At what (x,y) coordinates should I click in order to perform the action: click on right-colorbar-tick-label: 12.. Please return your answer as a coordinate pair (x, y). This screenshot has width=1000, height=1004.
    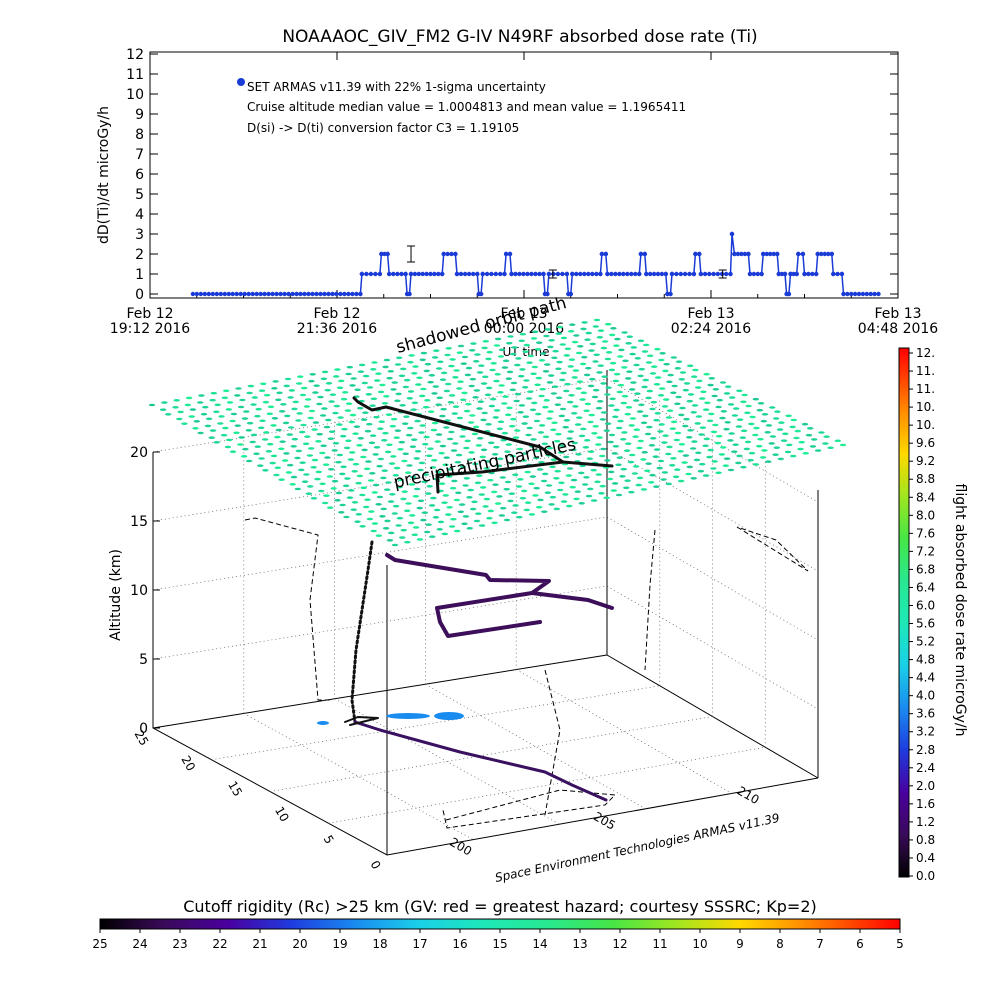
    Looking at the image, I should click on (925, 353).